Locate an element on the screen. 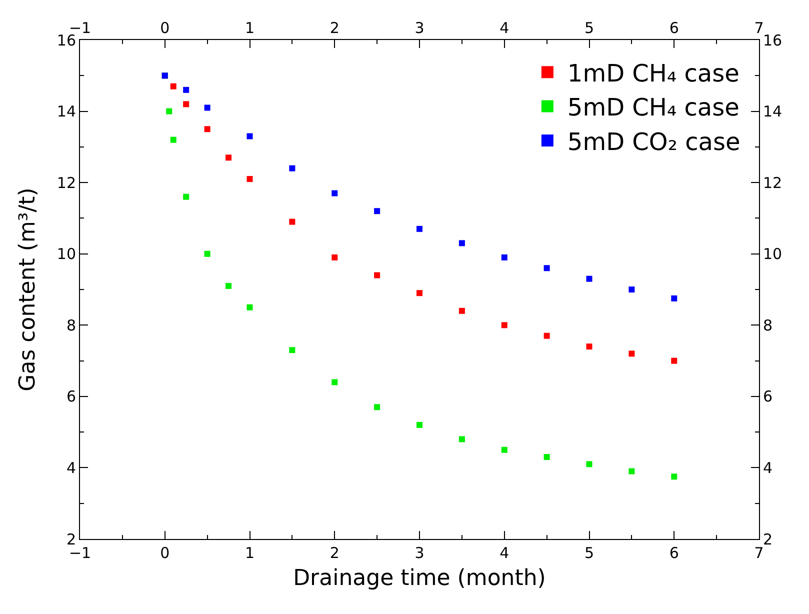 Image resolution: width=809 pixels, height=614 pixels. y2-tick-label: 10 is located at coordinates (772, 254).